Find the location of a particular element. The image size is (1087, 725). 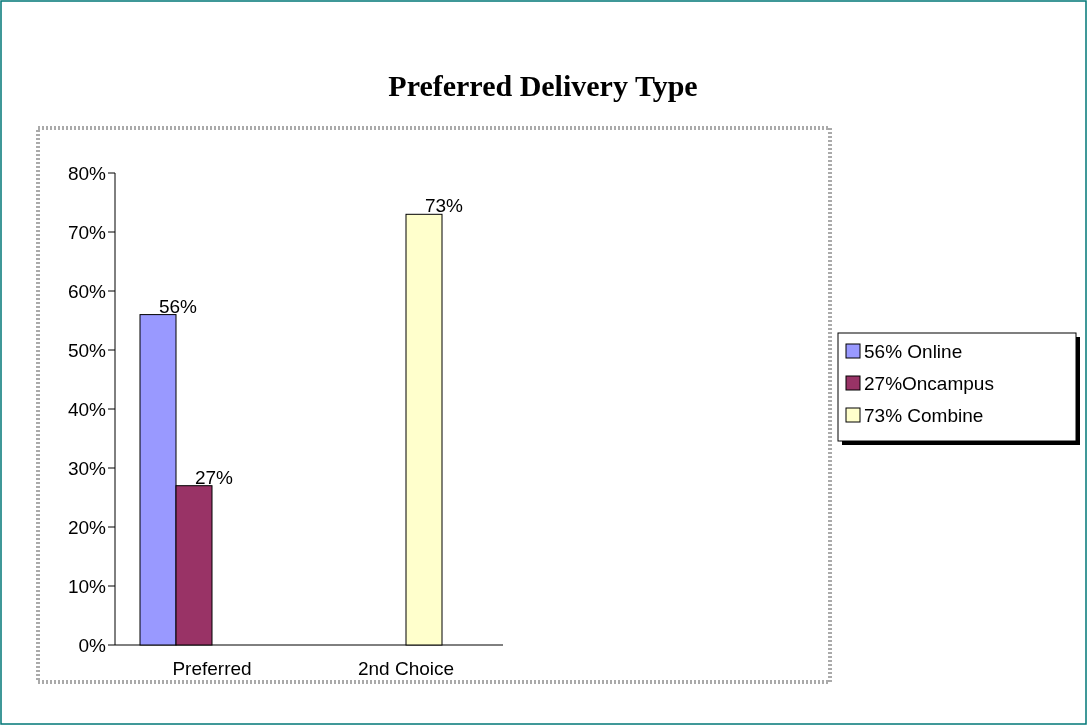

y-tick-label: 70% is located at coordinates (87, 232).